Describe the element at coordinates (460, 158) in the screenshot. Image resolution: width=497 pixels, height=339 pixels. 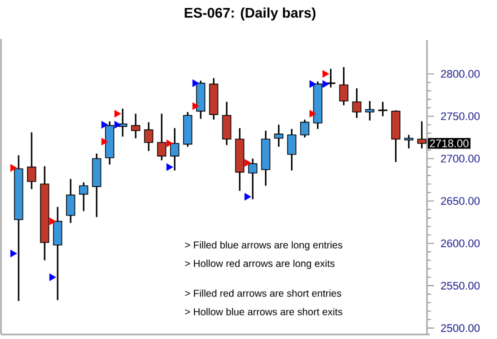
I see `y-tick-label: 2700.00` at that location.